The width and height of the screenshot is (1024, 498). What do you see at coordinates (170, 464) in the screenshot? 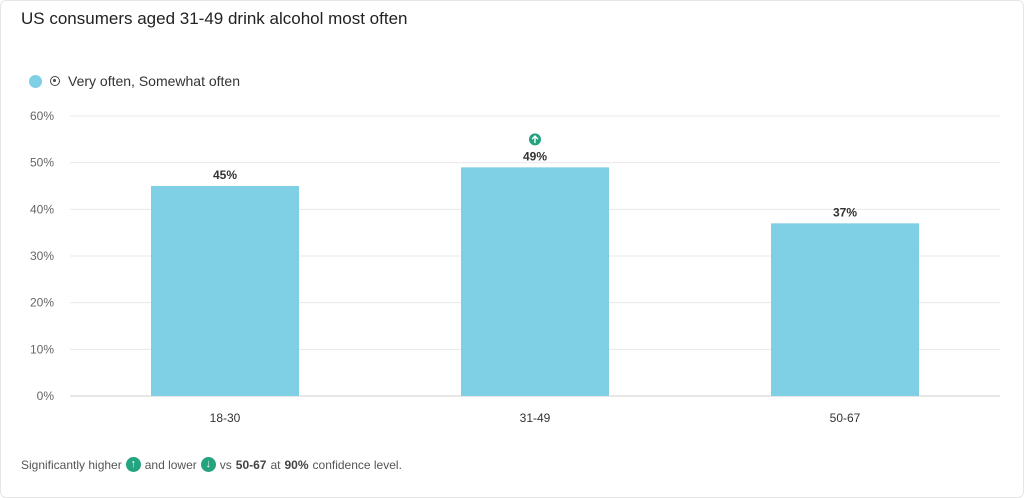
I see `footnote-and-lower: and lower` at bounding box center [170, 464].